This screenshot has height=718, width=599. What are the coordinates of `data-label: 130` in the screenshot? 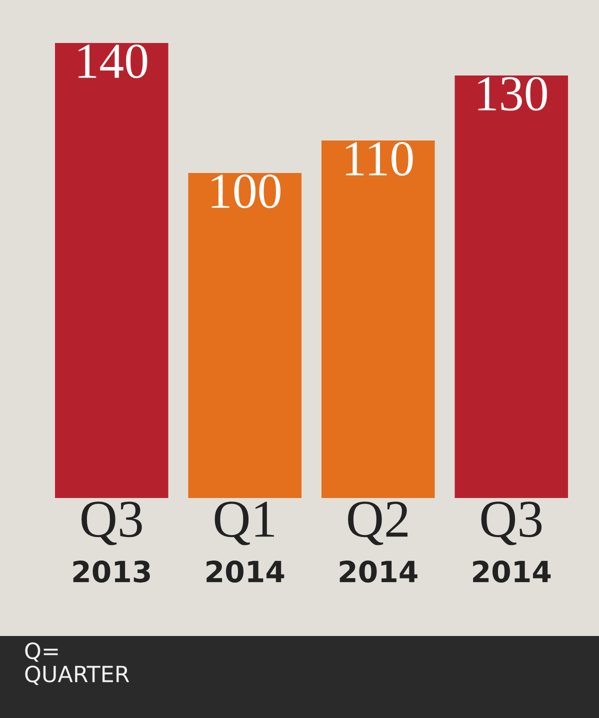 It's located at (512, 93).